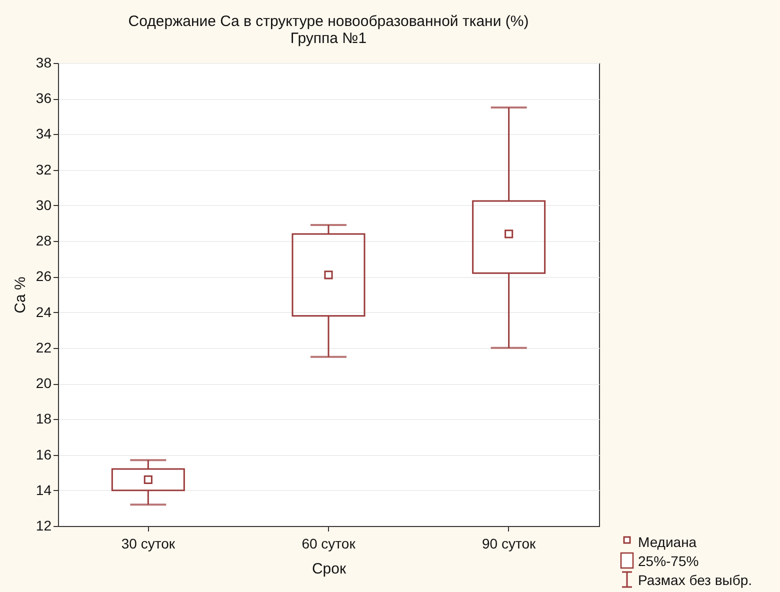  Describe the element at coordinates (44, 240) in the screenshot. I see `y-tick-label: 28` at that location.